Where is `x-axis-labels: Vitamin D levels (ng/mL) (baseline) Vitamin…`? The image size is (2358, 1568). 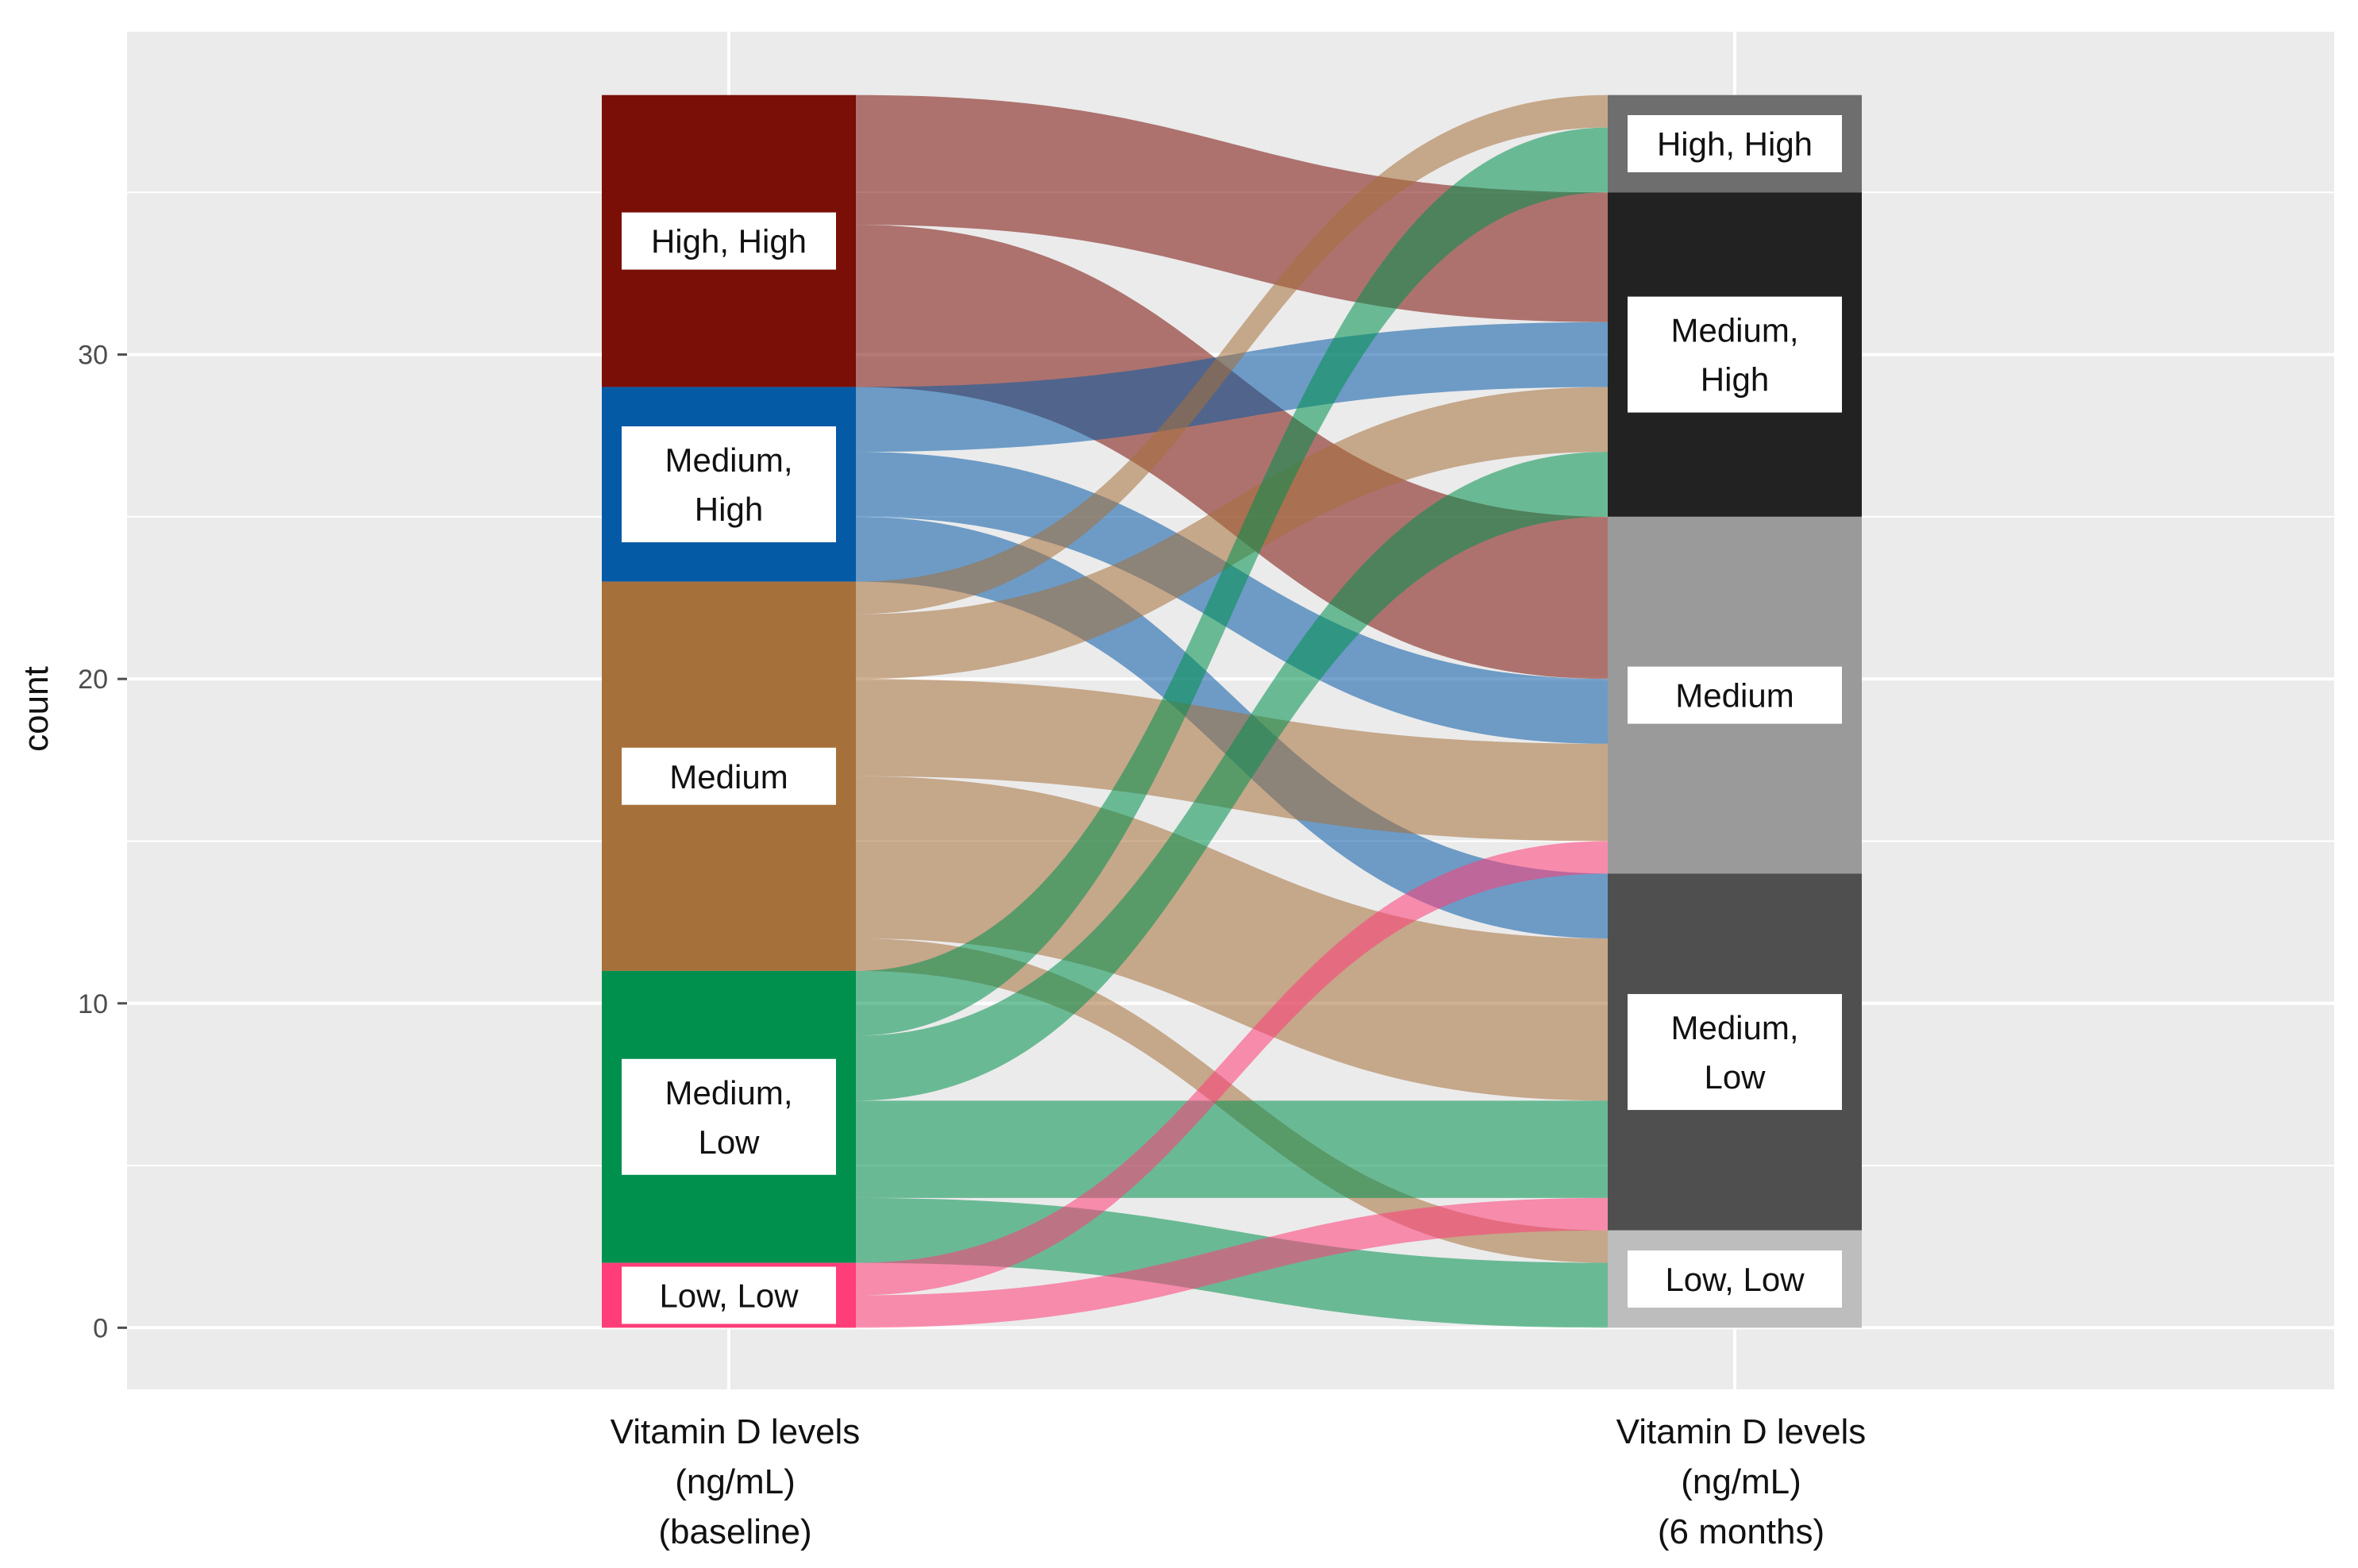
x-axis-labels: Vitamin D levels (ng/mL) (baseline) Vitamin… is located at coordinates (1239, 1481).